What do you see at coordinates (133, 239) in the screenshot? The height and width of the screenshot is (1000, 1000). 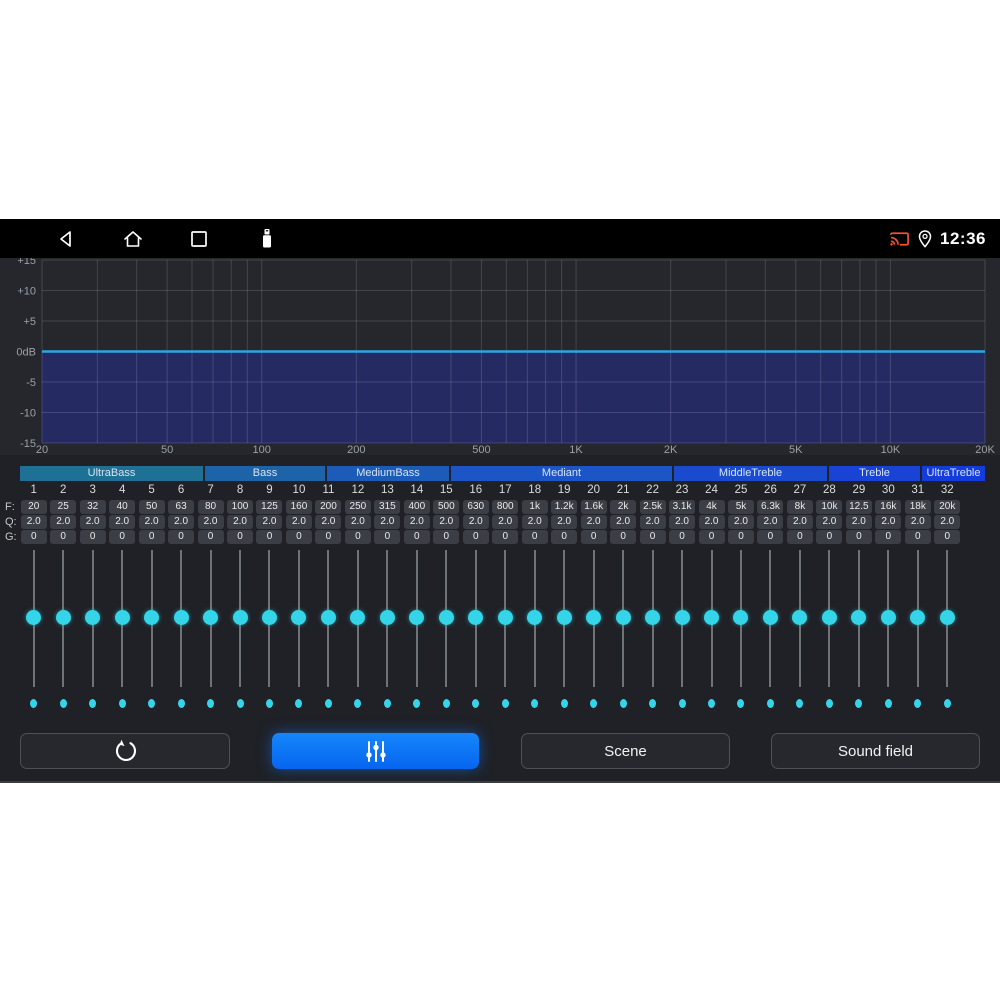 I see `home-button` at bounding box center [133, 239].